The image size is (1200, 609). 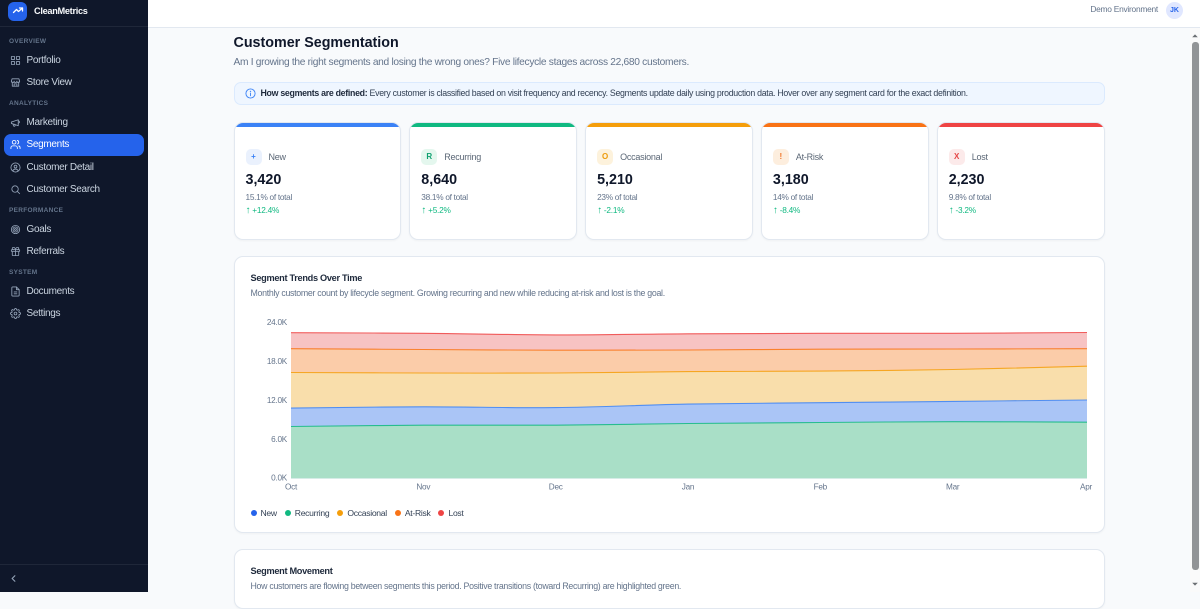 I want to click on svg-text: 0.0K, so click(x=279, y=477).